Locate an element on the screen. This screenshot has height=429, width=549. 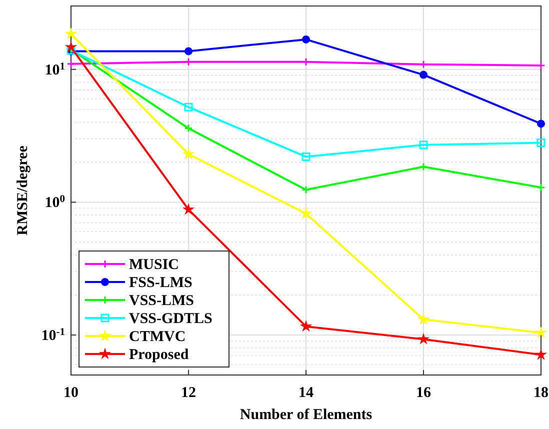
y-tick-label: 10$^{-1}$ is located at coordinates (53, 335).